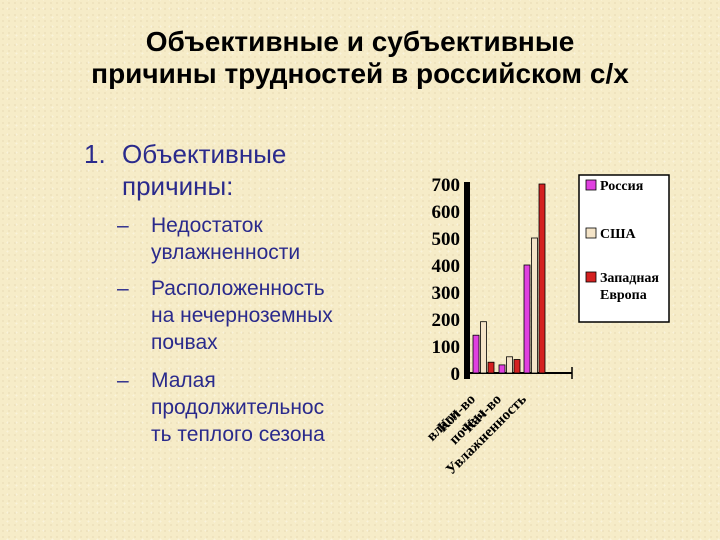 The width and height of the screenshot is (720, 540). Describe the element at coordinates (629, 278) in the screenshot. I see `legend-label: Западная` at that location.